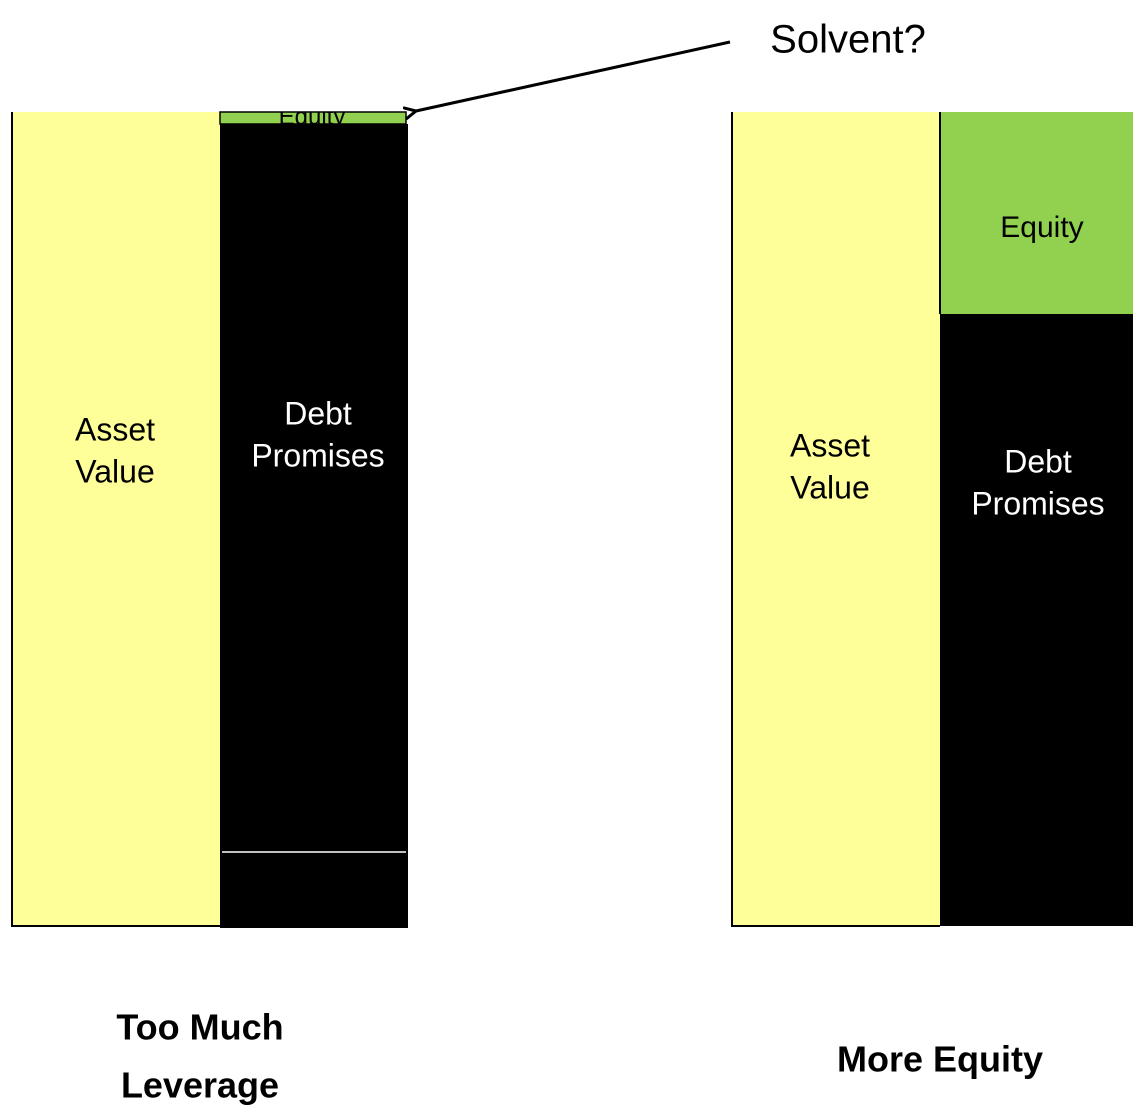 This screenshot has height=1110, width=1133. Describe the element at coordinates (200, 1085) in the screenshot. I see `caption: Leverage` at that location.